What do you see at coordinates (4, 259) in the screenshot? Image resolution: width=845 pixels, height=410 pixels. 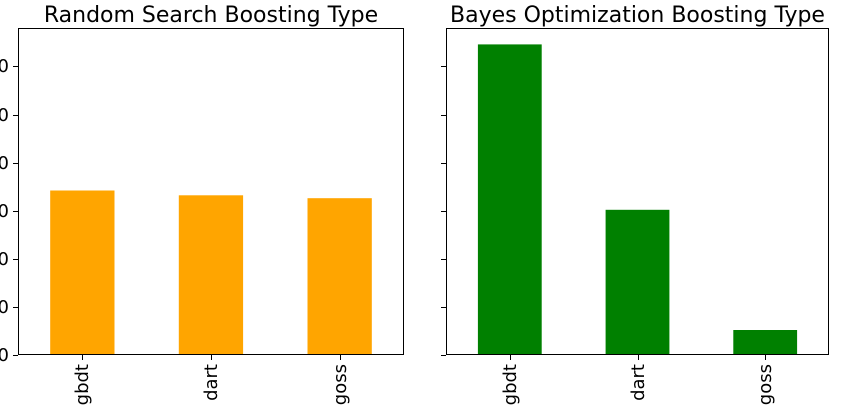 I see `chart-1-ytick-label: 100` at bounding box center [4, 259].